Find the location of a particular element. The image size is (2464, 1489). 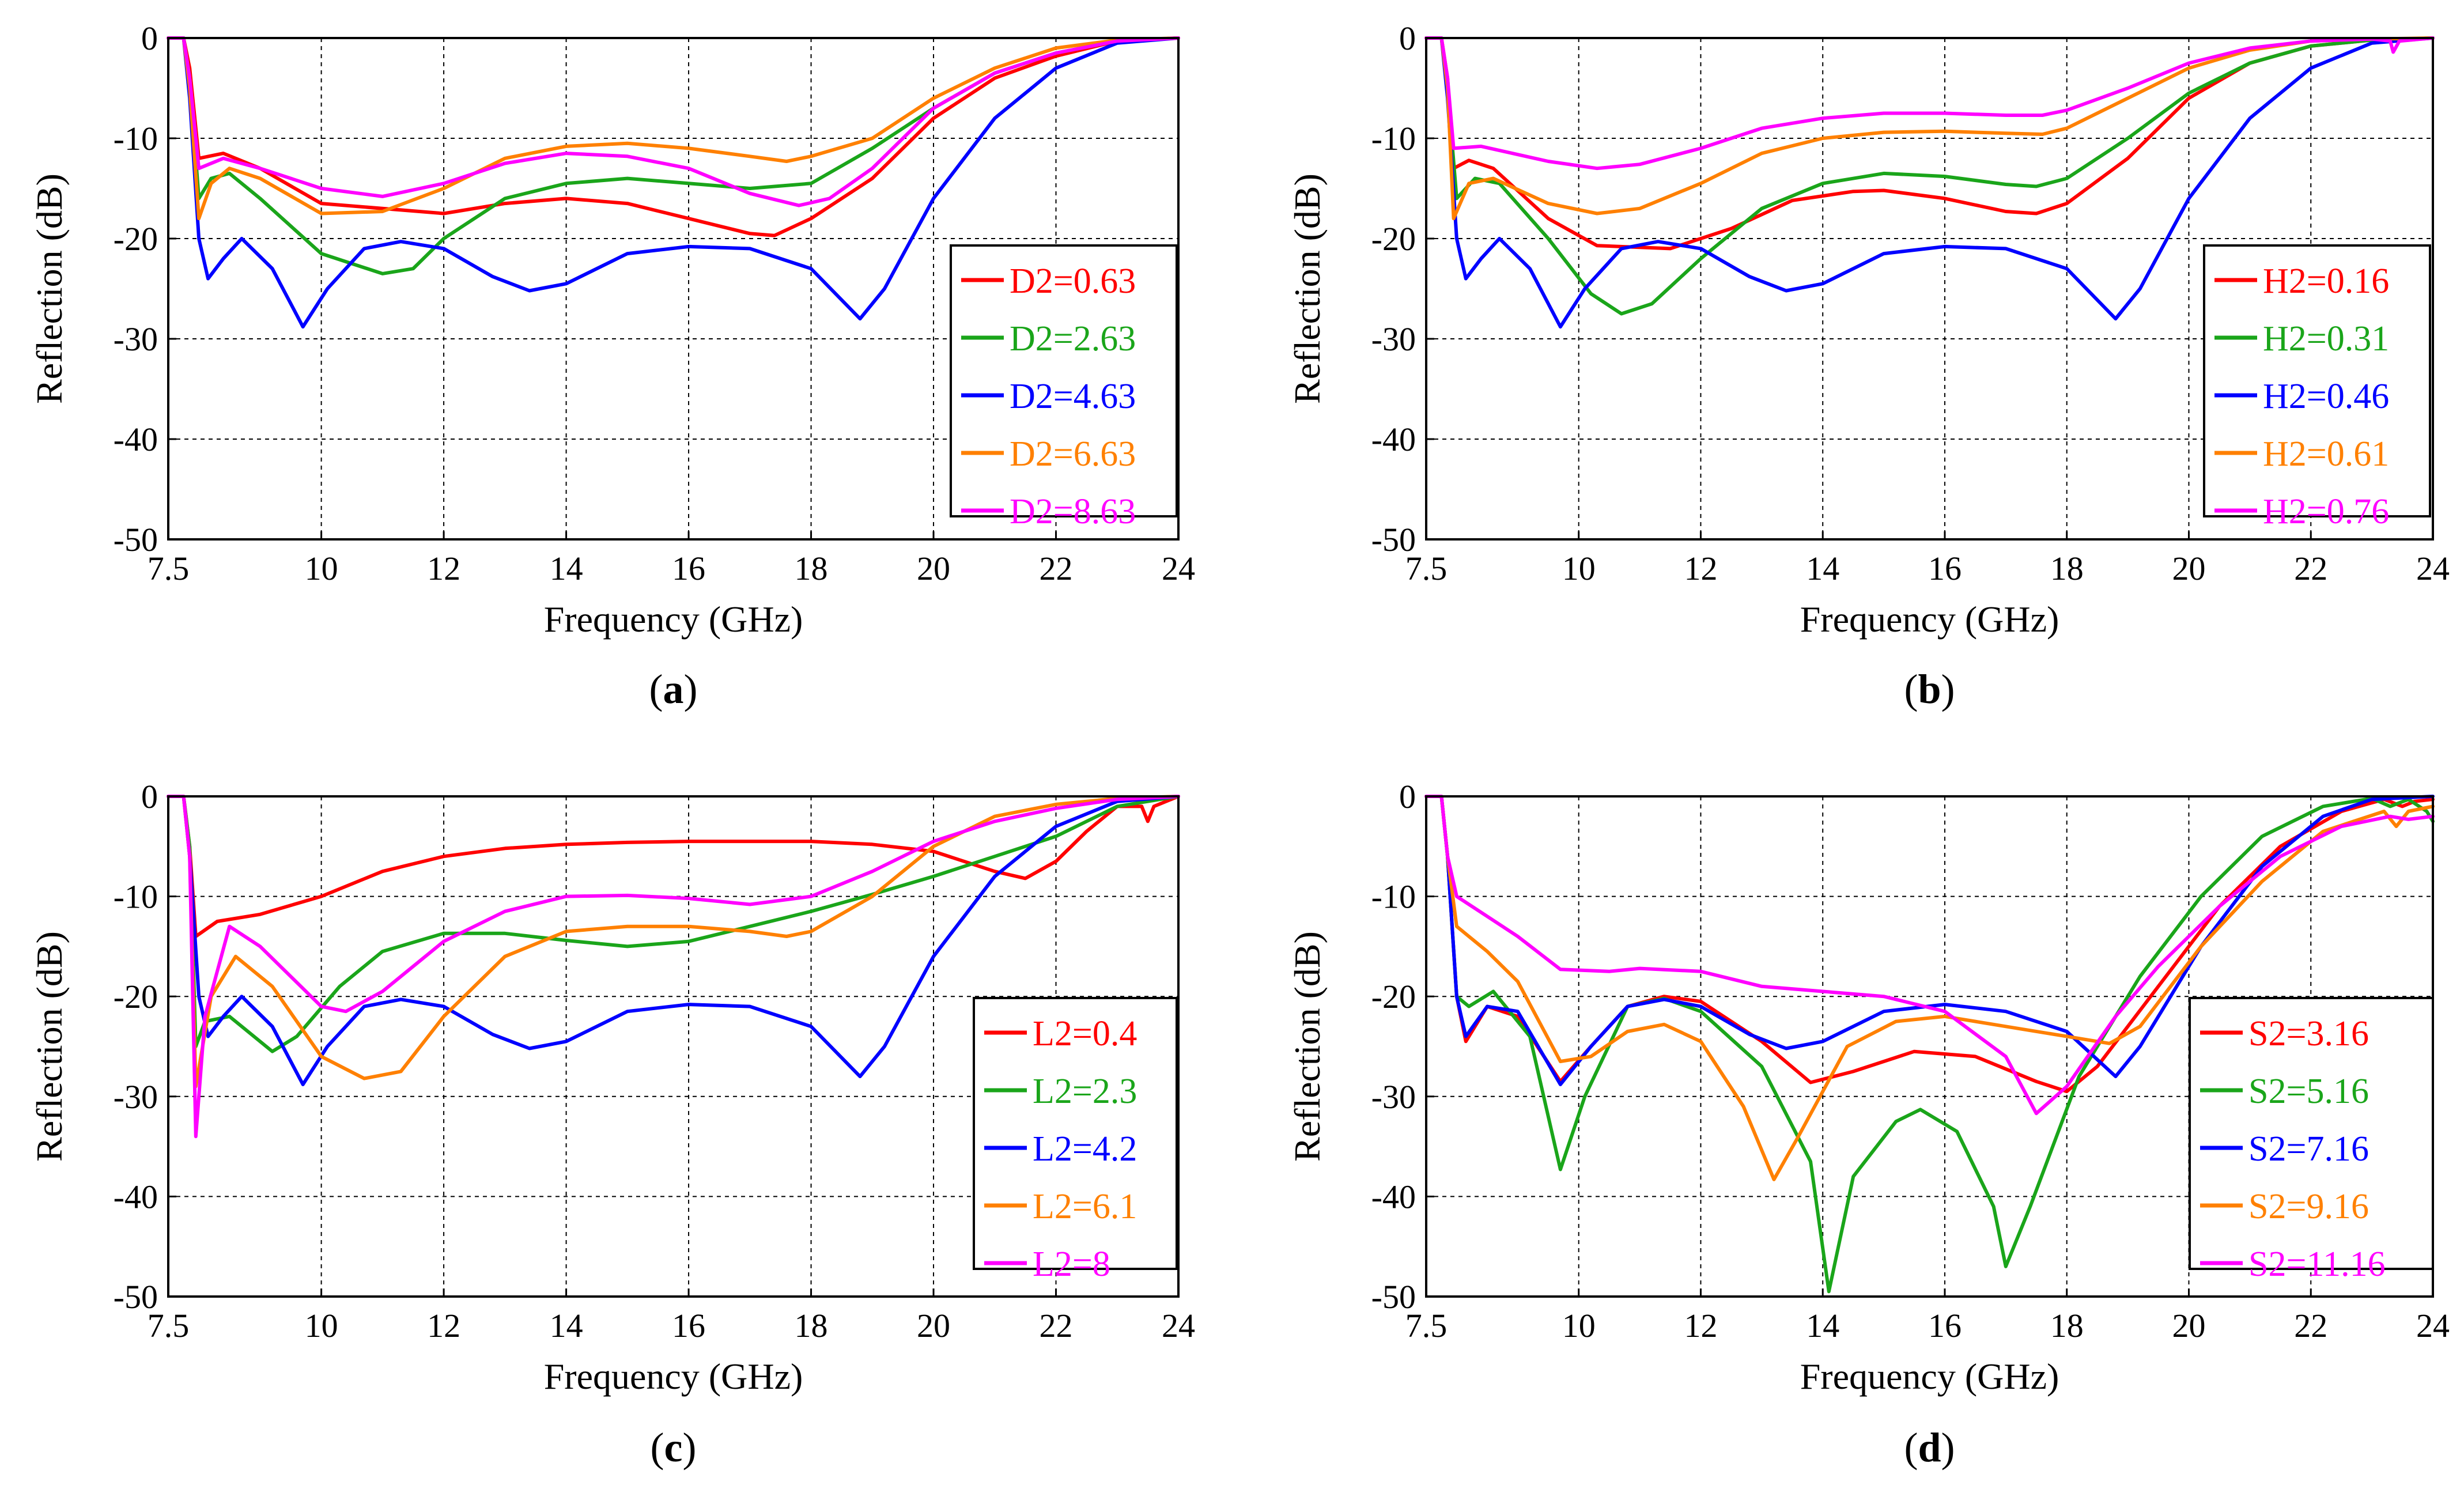

legend-entry: D2=2.63 is located at coordinates (1073, 338).